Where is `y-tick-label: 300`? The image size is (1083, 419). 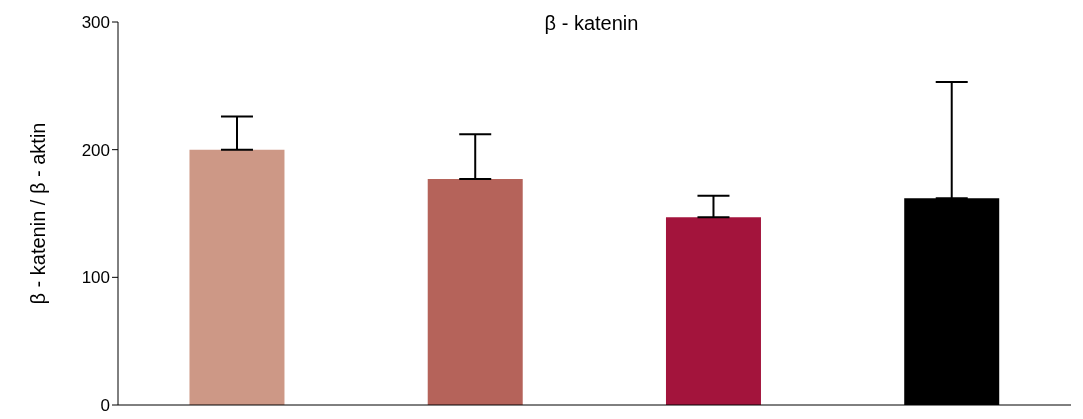
y-tick-label: 300 is located at coordinates (95, 23).